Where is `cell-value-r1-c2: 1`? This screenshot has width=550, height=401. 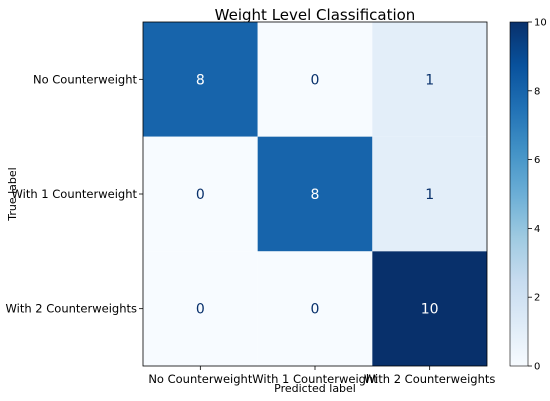
cell-value-r1-c2: 1 is located at coordinates (429, 195).